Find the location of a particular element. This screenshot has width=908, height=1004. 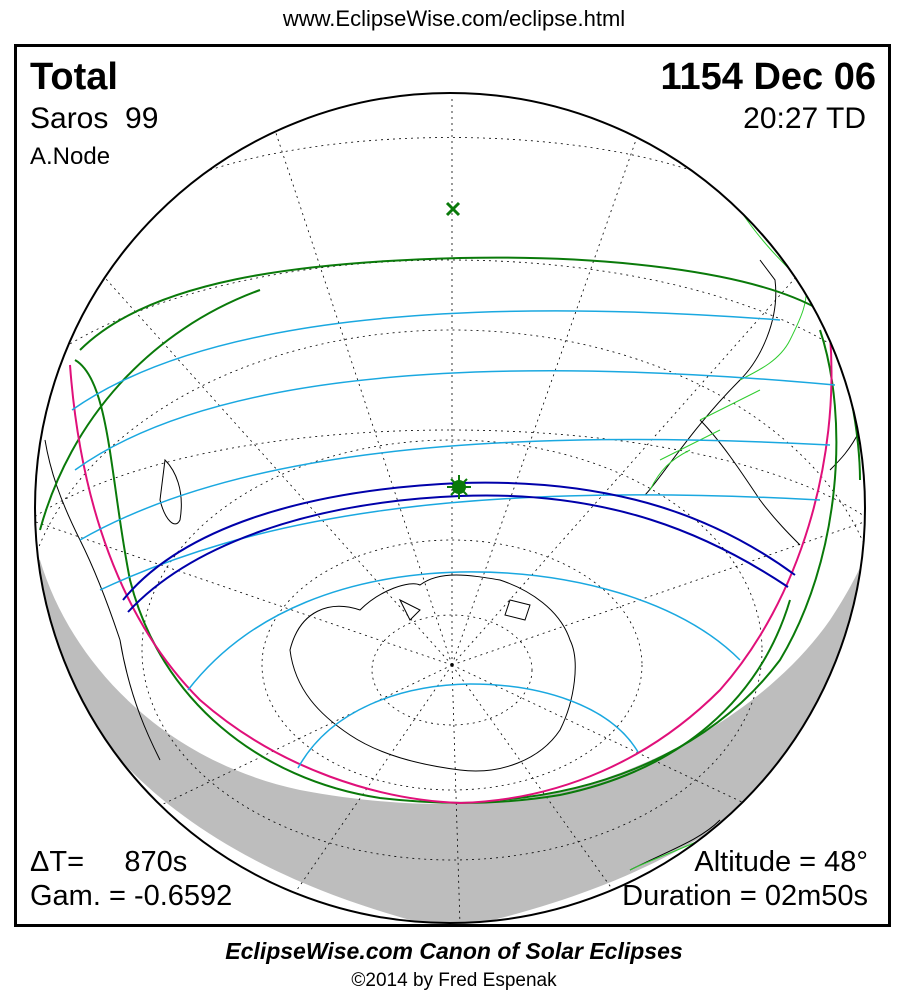

saros-line: Saros 99 is located at coordinates (94, 119).